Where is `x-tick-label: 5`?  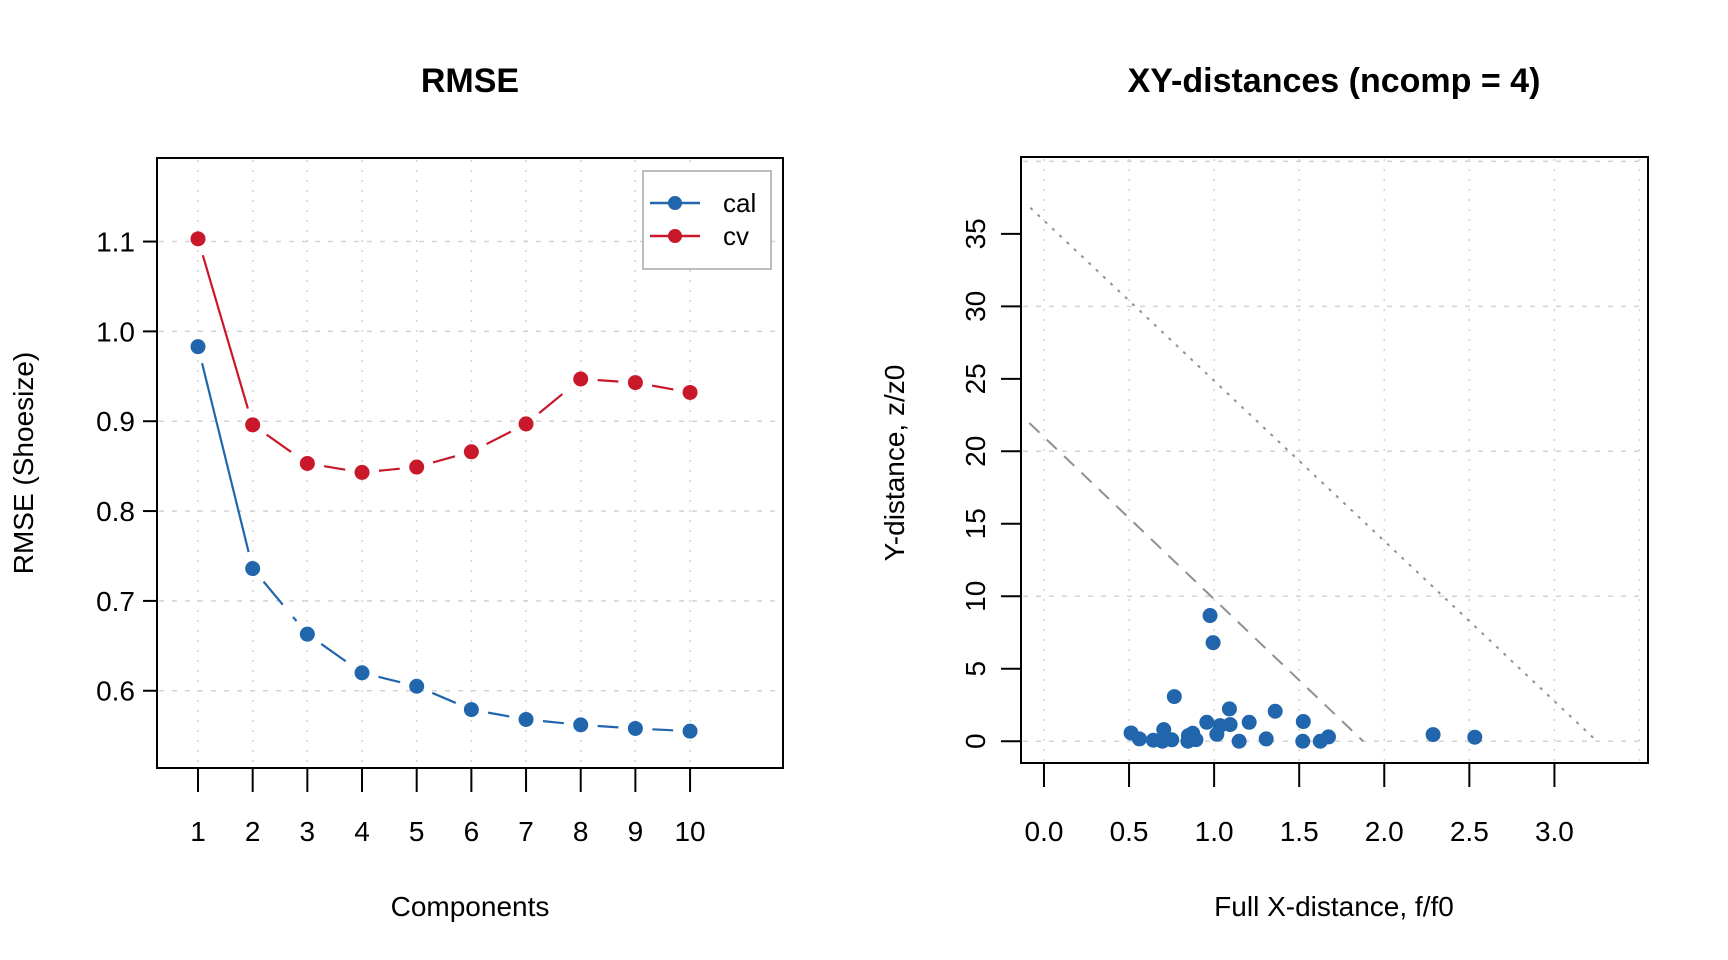
x-tick-label: 5 is located at coordinates (417, 831).